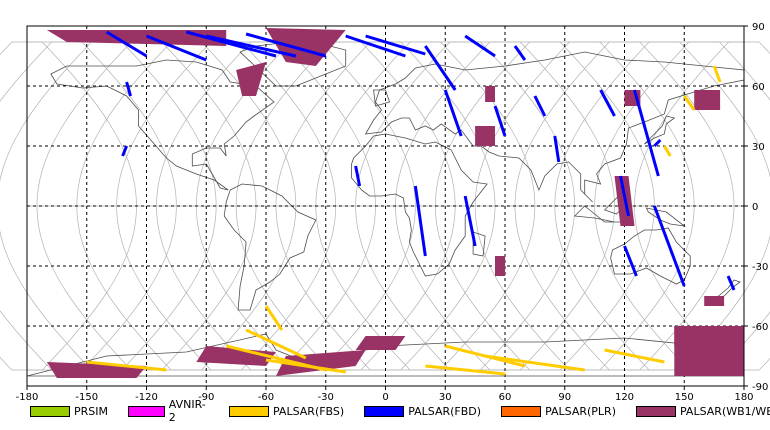 The width and height of the screenshot is (770, 430). What do you see at coordinates (624, 397) in the screenshot?
I see `x-tick-label: 120` at bounding box center [624, 397].